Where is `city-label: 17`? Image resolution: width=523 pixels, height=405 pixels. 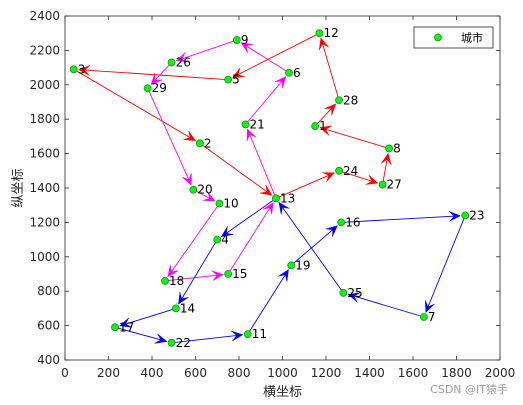
city-label: 17 is located at coordinates (126, 327).